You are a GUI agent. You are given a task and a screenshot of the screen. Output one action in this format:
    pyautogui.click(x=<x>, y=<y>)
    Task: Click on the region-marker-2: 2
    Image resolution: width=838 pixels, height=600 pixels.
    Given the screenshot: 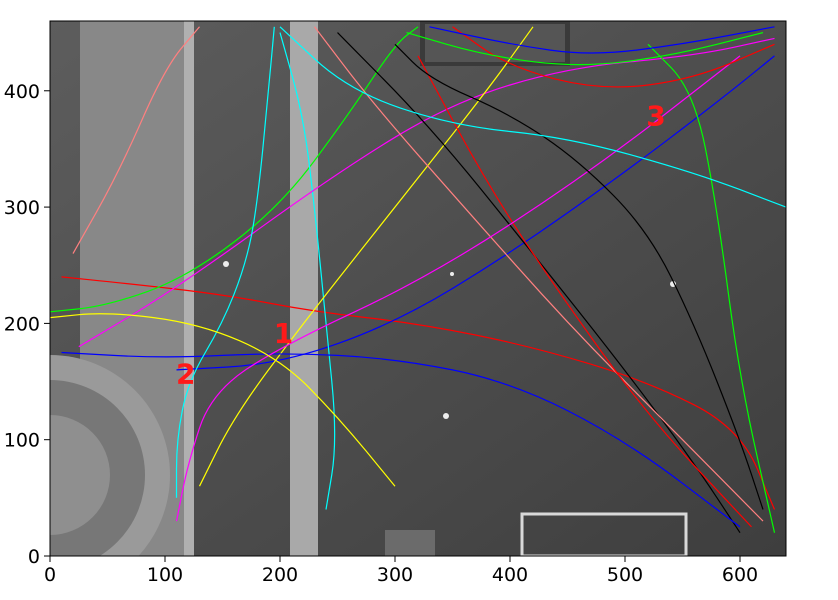 What is the action you would take?
    pyautogui.click(x=185, y=374)
    